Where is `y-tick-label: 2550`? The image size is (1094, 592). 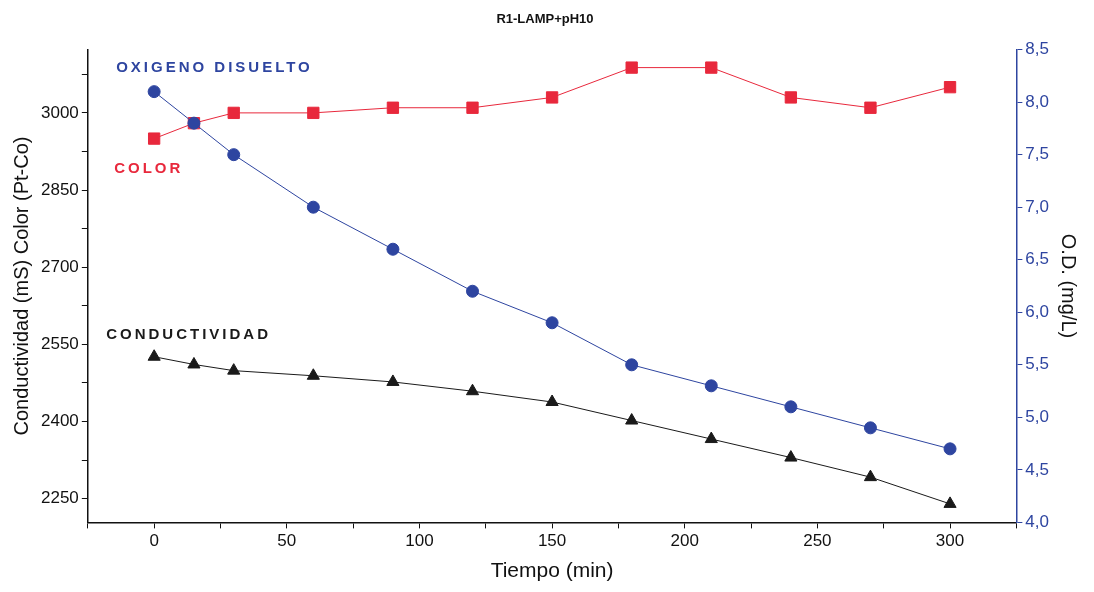 y-tick-label: 2550 is located at coordinates (59, 344).